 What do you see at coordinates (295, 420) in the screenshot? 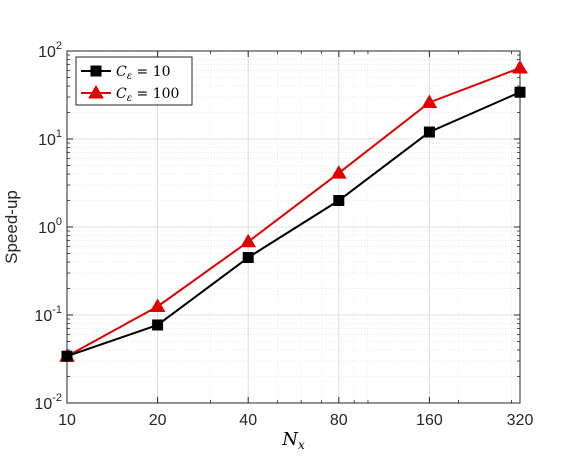
I see `x-tick-labels: 10 20 40 80 160 320` at bounding box center [295, 420].